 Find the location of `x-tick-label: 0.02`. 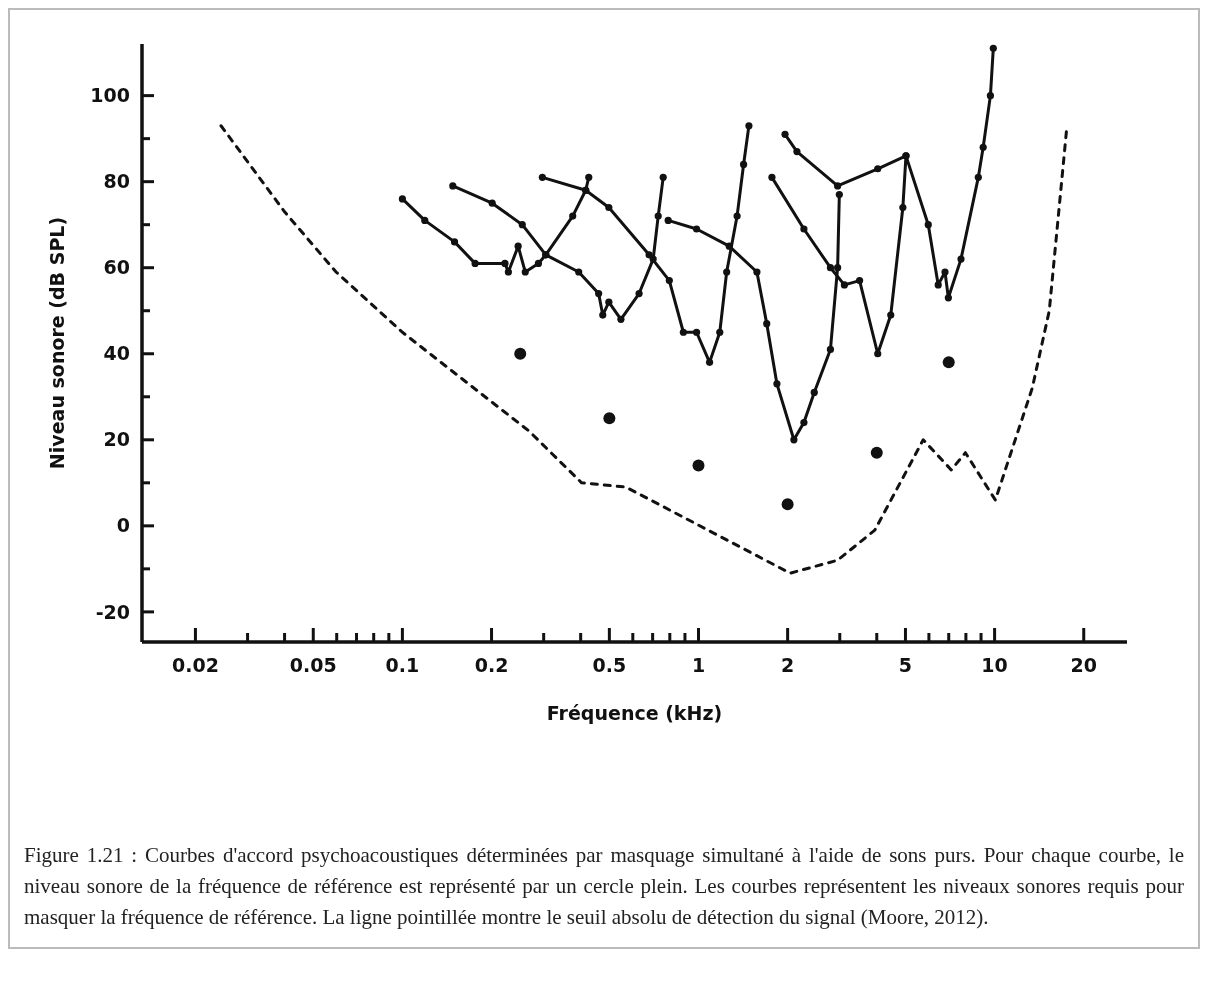

x-tick-label: 0.02 is located at coordinates (195, 665).